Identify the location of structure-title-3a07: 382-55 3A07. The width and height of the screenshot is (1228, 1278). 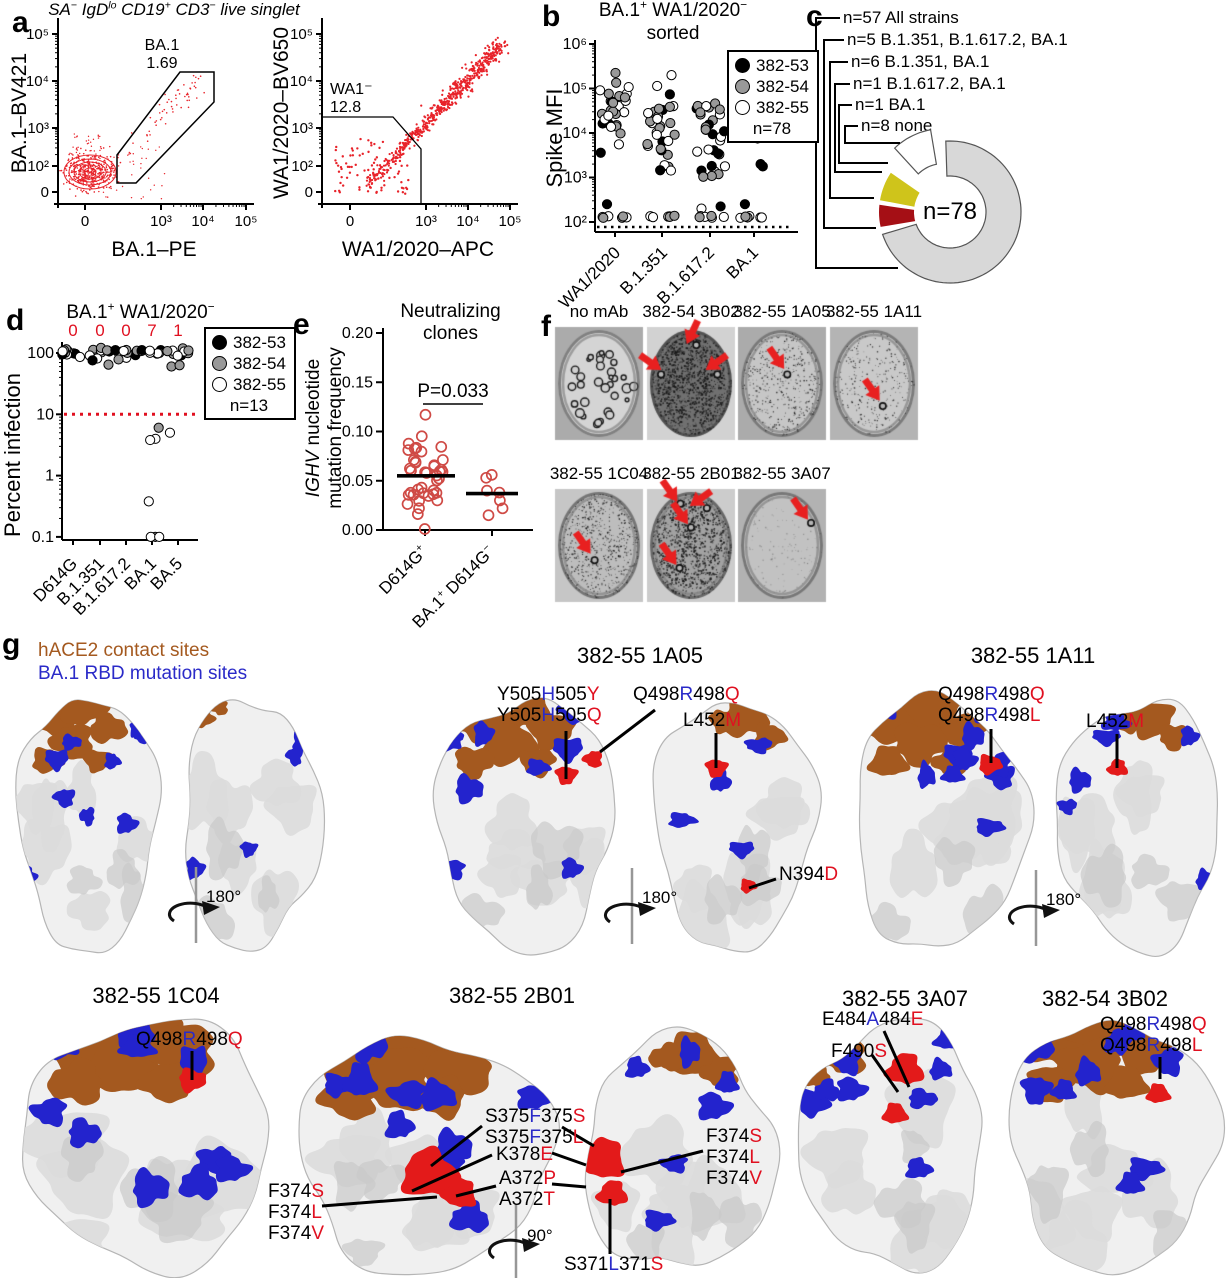
(905, 998).